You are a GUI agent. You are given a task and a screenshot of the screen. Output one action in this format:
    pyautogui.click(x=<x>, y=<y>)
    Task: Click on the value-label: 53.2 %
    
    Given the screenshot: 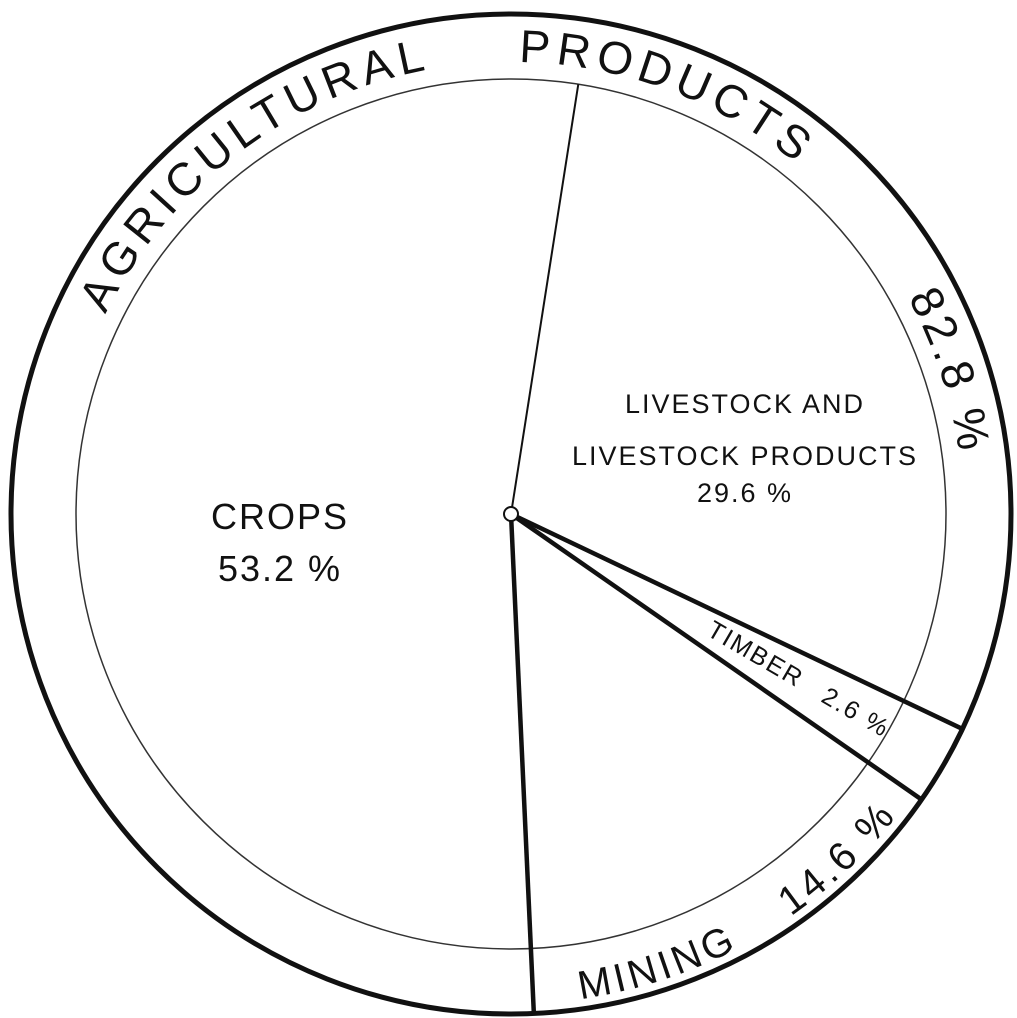 What is the action you would take?
    pyautogui.click(x=280, y=568)
    